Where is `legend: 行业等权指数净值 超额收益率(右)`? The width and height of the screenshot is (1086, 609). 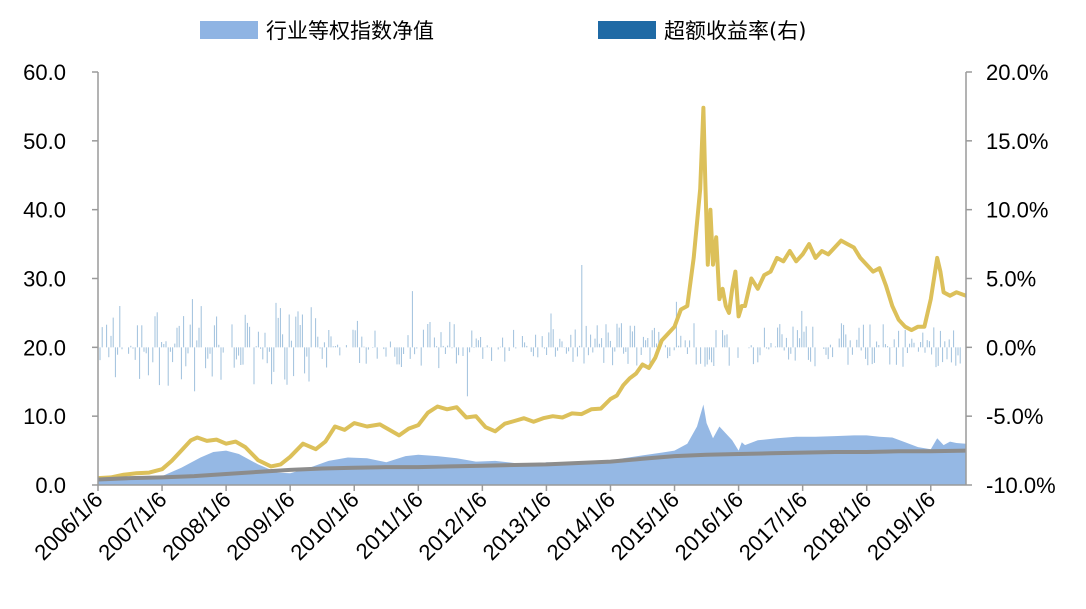 legend: 行业等权指数净值 超额收益率(右) is located at coordinates (503, 31).